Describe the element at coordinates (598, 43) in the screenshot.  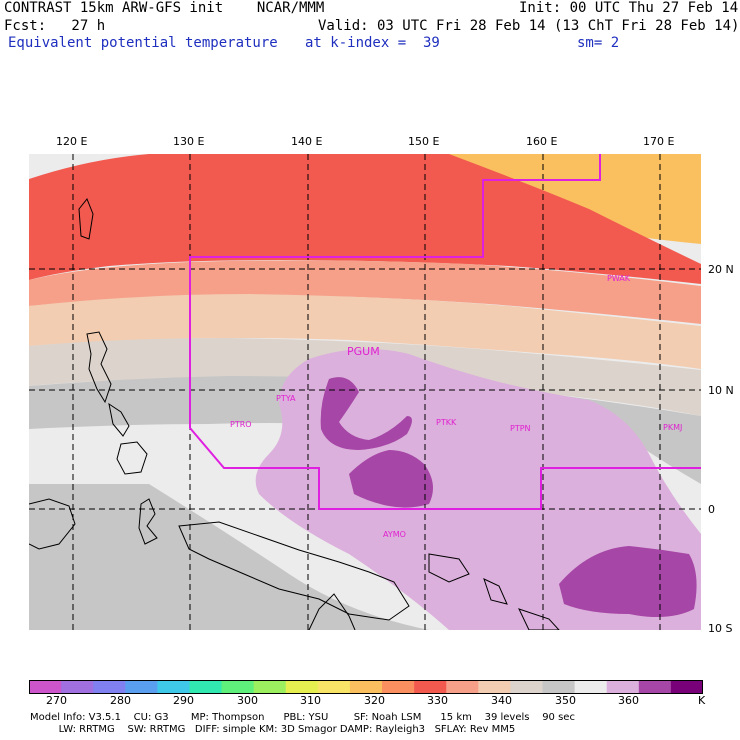
I see `smoothing-label: sm= 2` at that location.